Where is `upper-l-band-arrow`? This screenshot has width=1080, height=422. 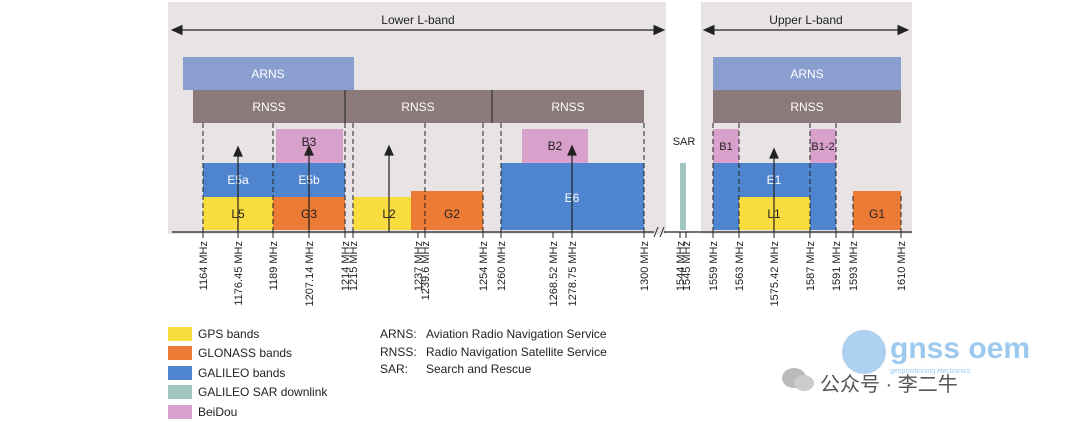 upper-l-band-arrow is located at coordinates (806, 30).